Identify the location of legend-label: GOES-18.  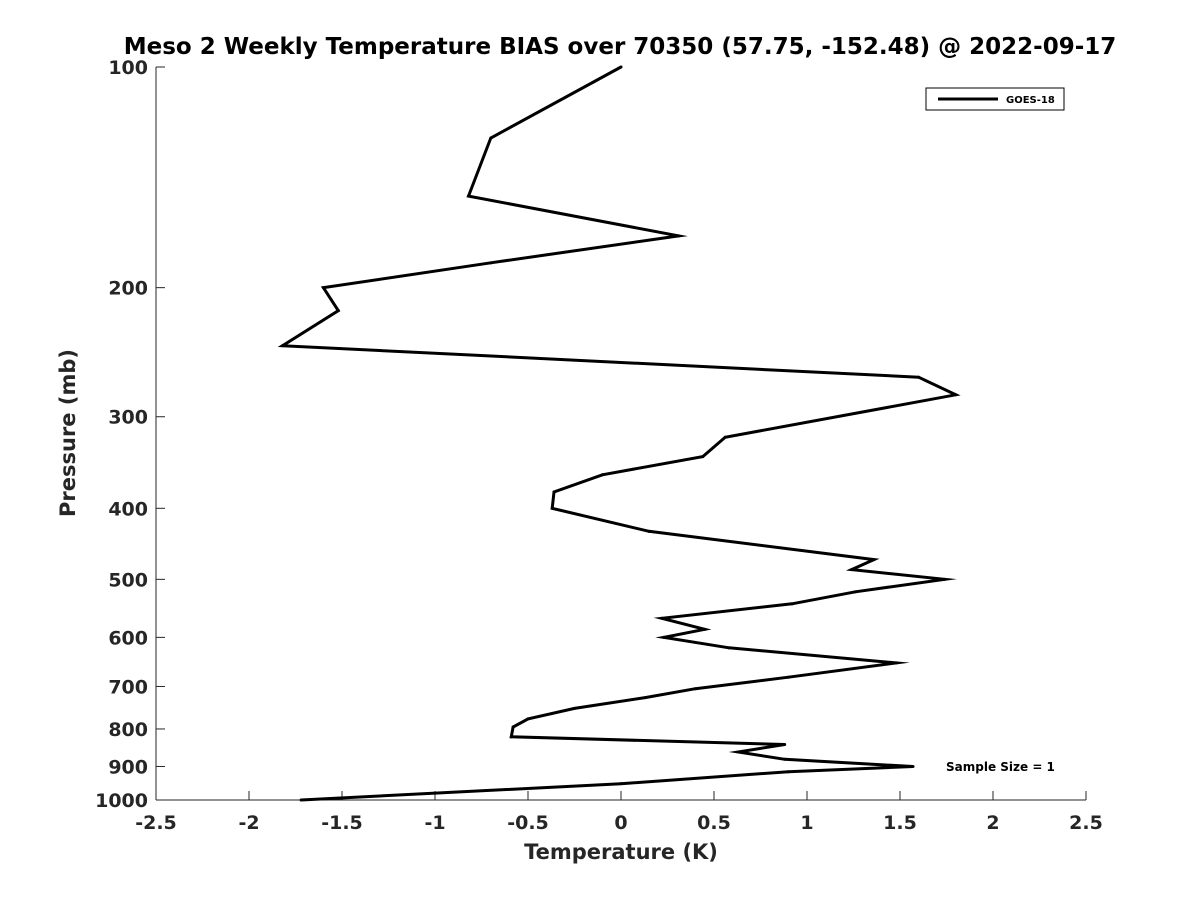
(1030, 100).